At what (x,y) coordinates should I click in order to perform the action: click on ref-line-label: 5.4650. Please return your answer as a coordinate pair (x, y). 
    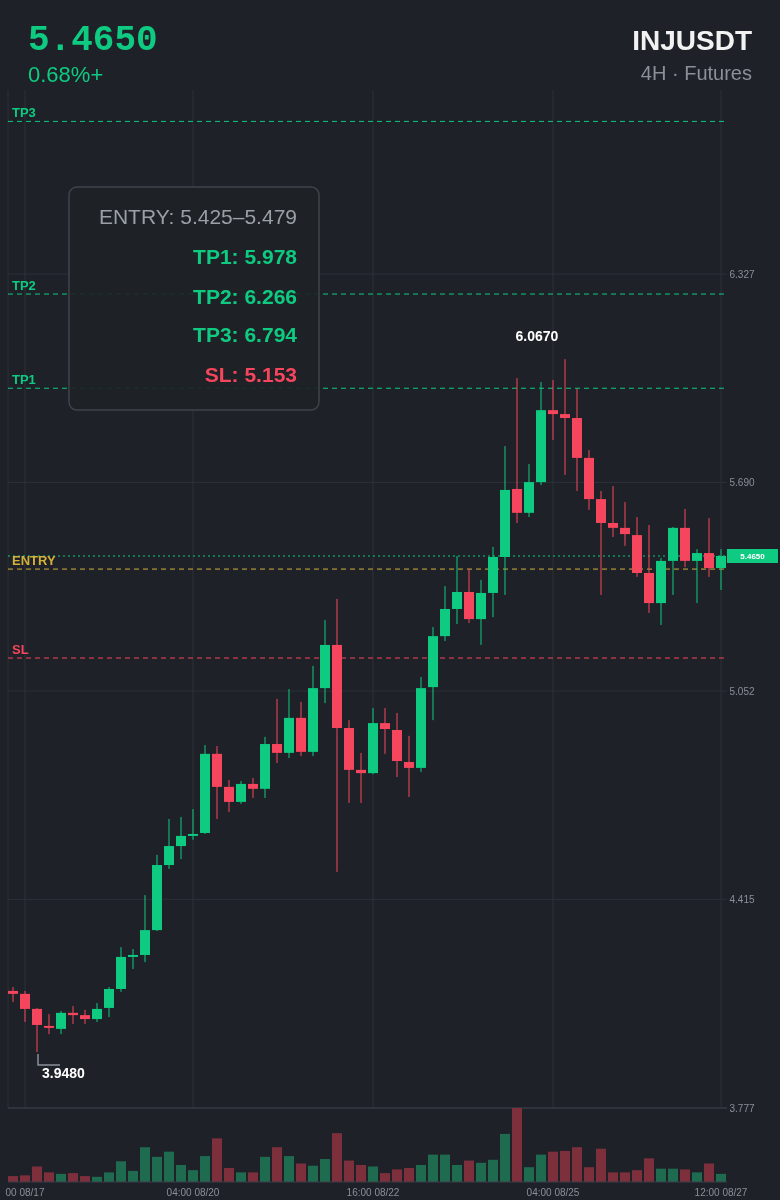
    Looking at the image, I should click on (753, 556).